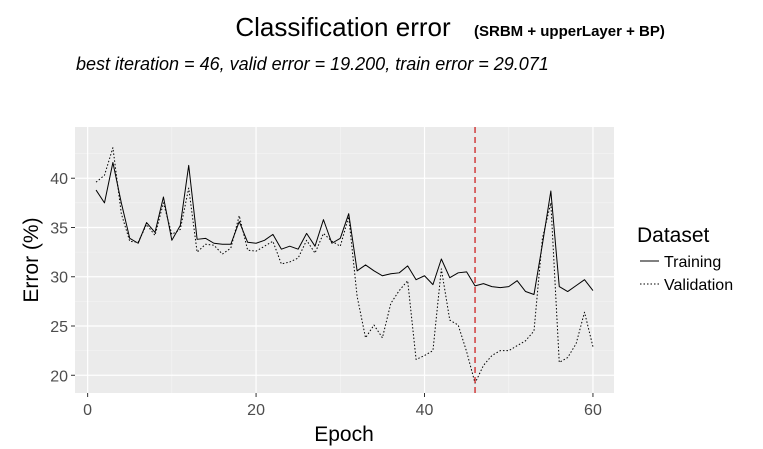  I want to click on x-axis-ticks: 0 20 40 60, so click(342, 406).